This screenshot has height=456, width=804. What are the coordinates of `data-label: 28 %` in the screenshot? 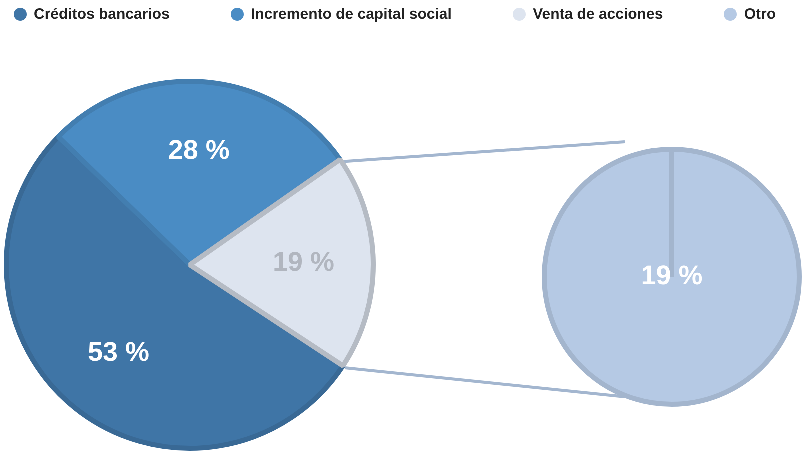 It's located at (199, 150).